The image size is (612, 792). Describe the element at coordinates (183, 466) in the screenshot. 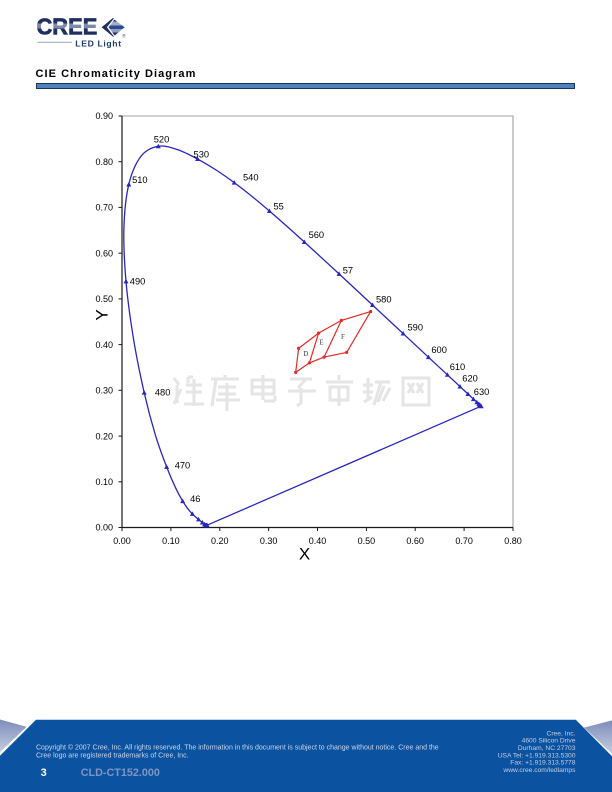

I see `svg-text: 470` at that location.